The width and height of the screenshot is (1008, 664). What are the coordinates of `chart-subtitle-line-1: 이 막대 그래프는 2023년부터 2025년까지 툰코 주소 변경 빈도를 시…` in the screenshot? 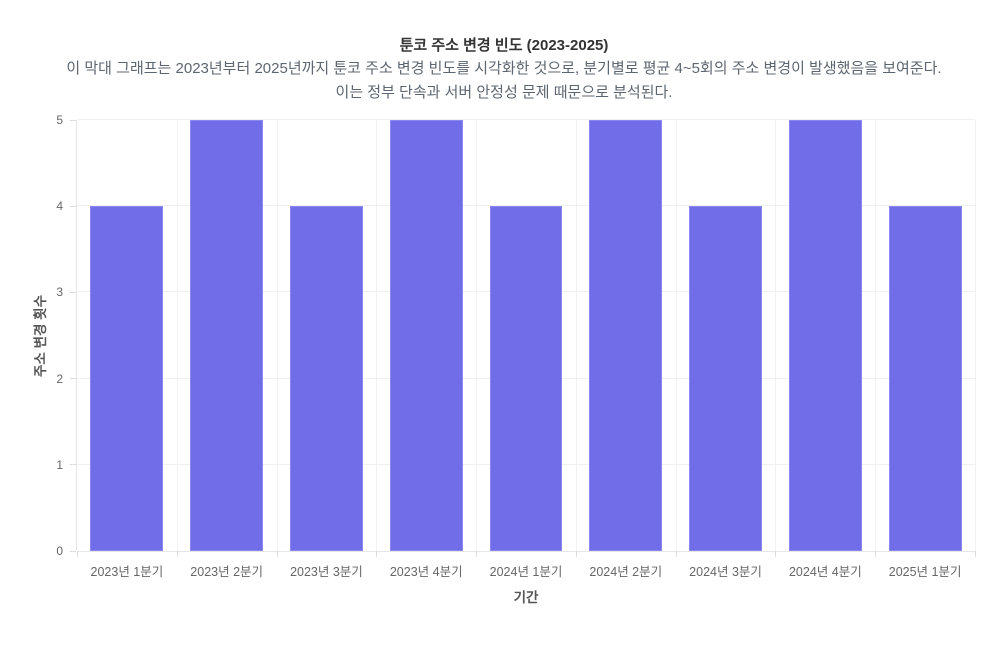 It's located at (504, 68).